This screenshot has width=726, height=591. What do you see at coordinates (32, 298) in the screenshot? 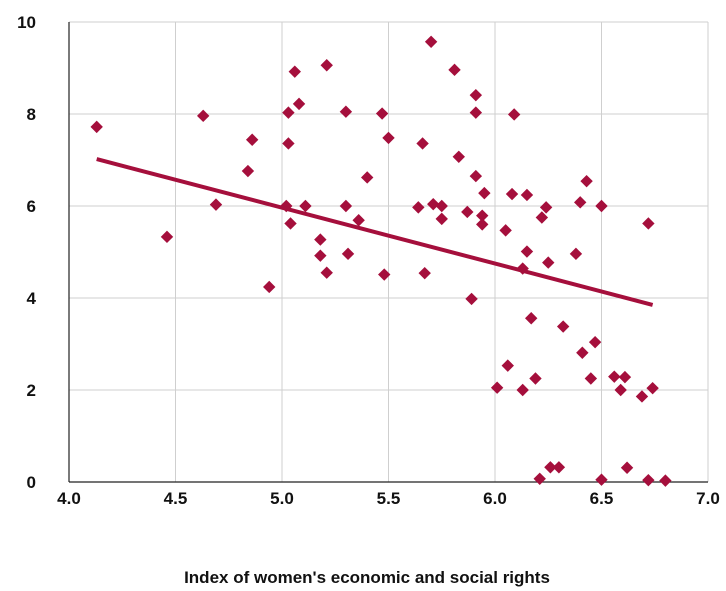
I see `y-tick-label: 4` at bounding box center [32, 298].